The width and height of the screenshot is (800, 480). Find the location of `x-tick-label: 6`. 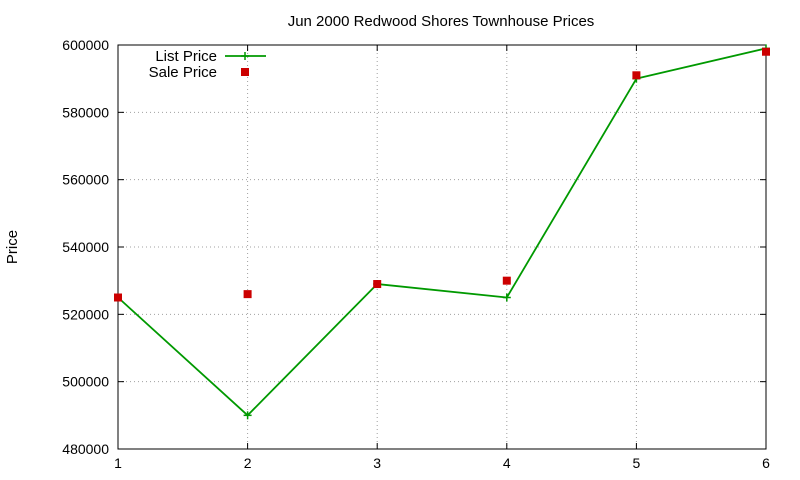

x-tick-label: 6 is located at coordinates (766, 463).